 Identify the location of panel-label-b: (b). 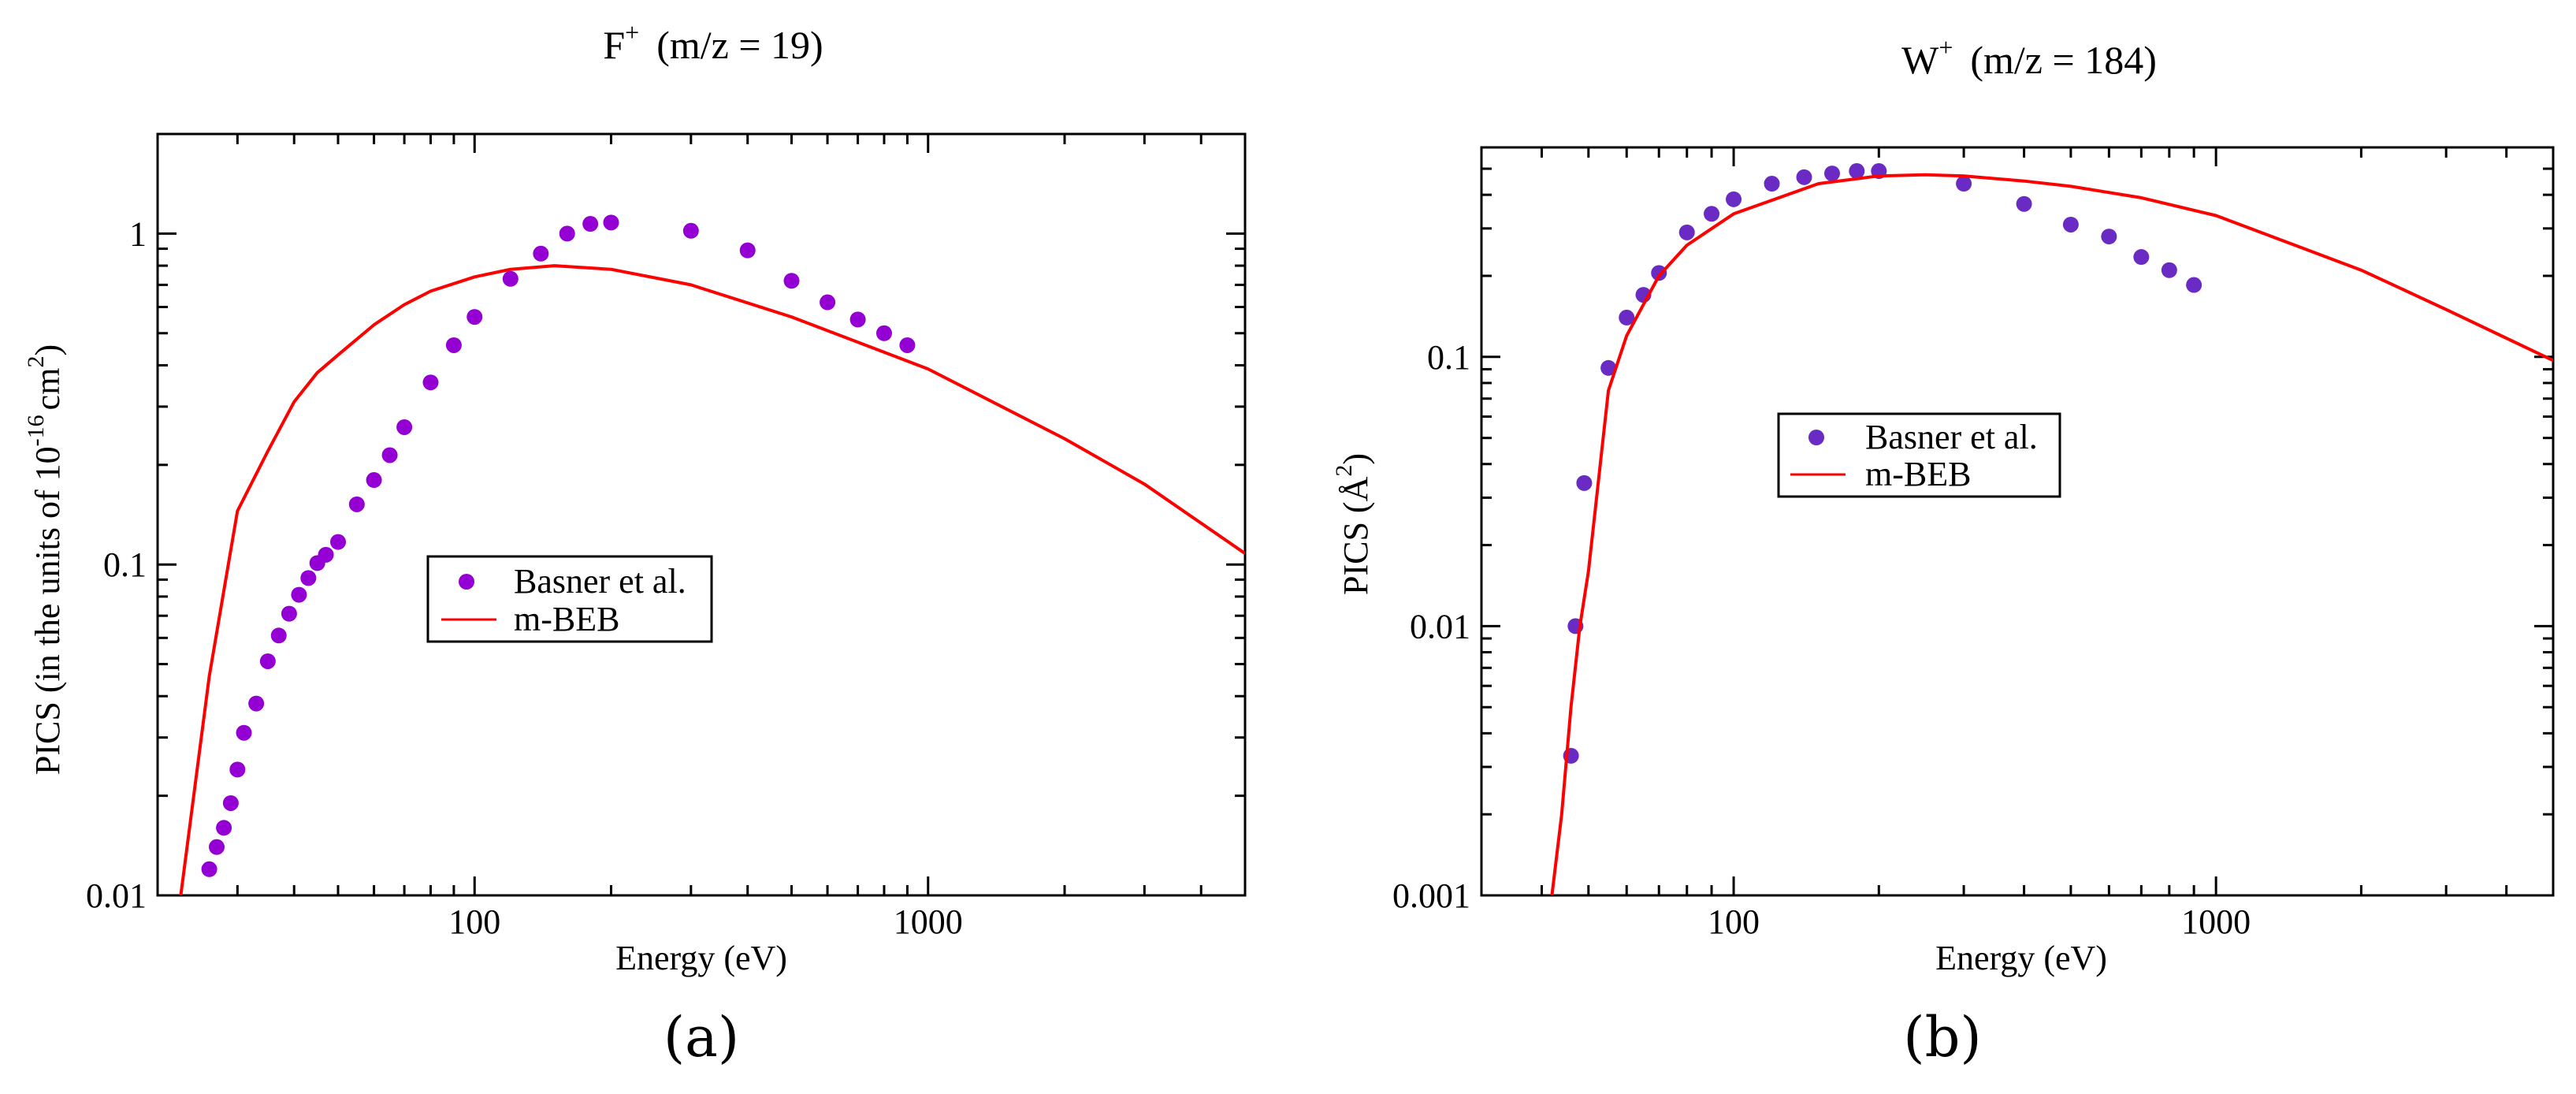
(1942, 1037).